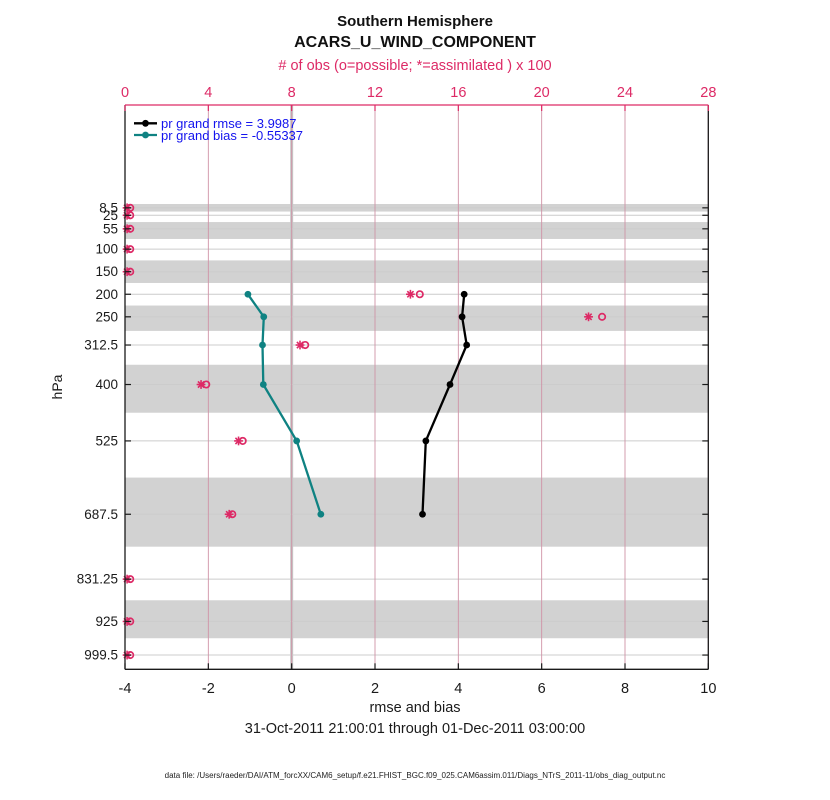 The height and width of the screenshot is (800, 830). Describe the element at coordinates (106, 621) in the screenshot. I see `svg-text: 925` at that location.